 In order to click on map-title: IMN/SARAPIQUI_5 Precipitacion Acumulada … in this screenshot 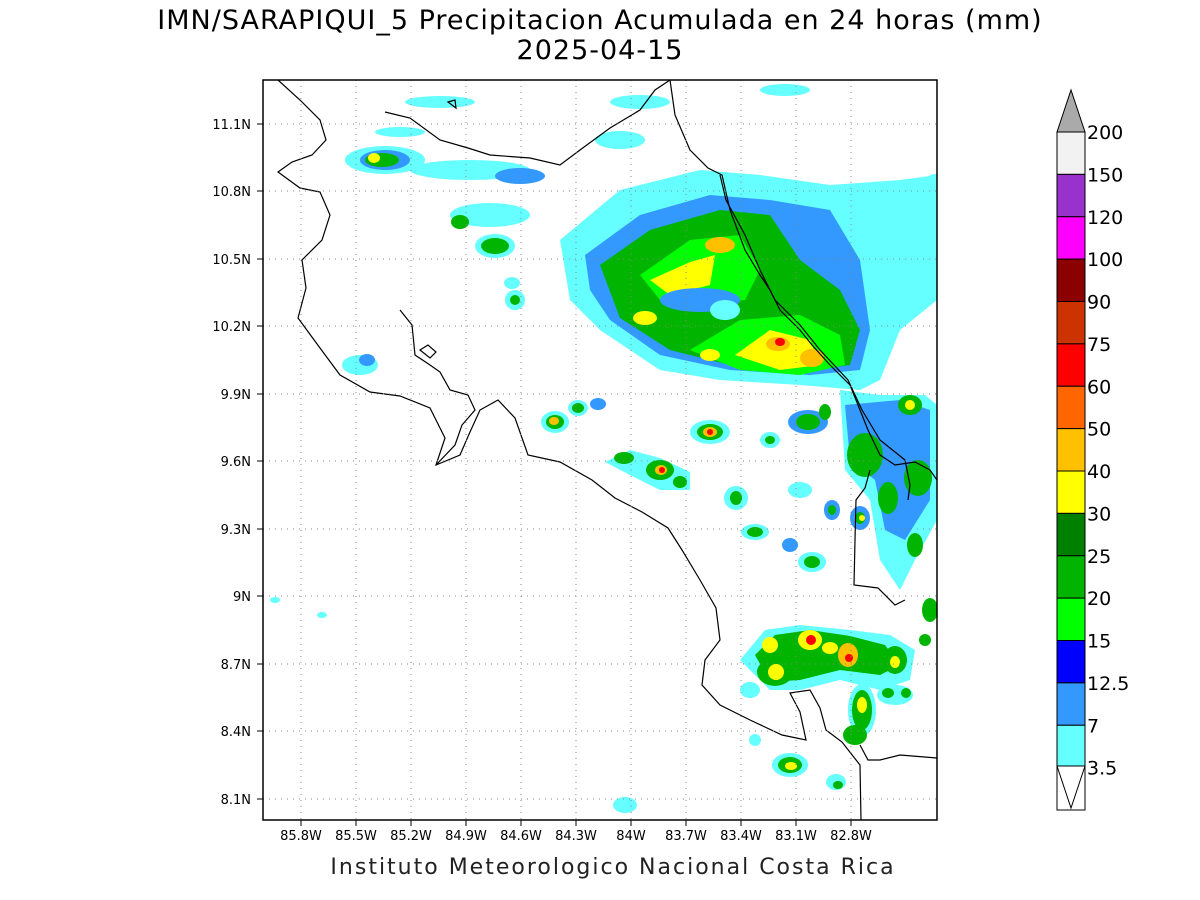, I will do `click(600, 20)`.